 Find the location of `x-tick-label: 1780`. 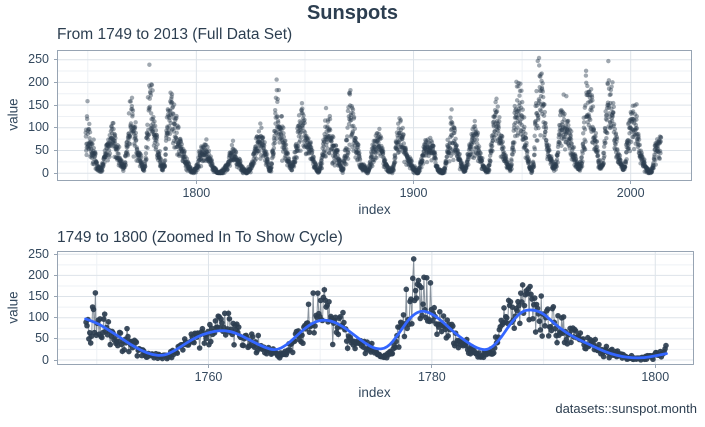

x-tick-label: 1780 is located at coordinates (431, 377).